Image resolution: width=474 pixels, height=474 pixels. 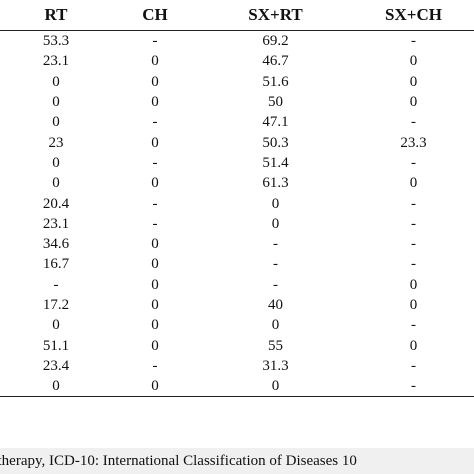 I want to click on table-row: 0 - 47.1 -, so click(x=237, y=122).